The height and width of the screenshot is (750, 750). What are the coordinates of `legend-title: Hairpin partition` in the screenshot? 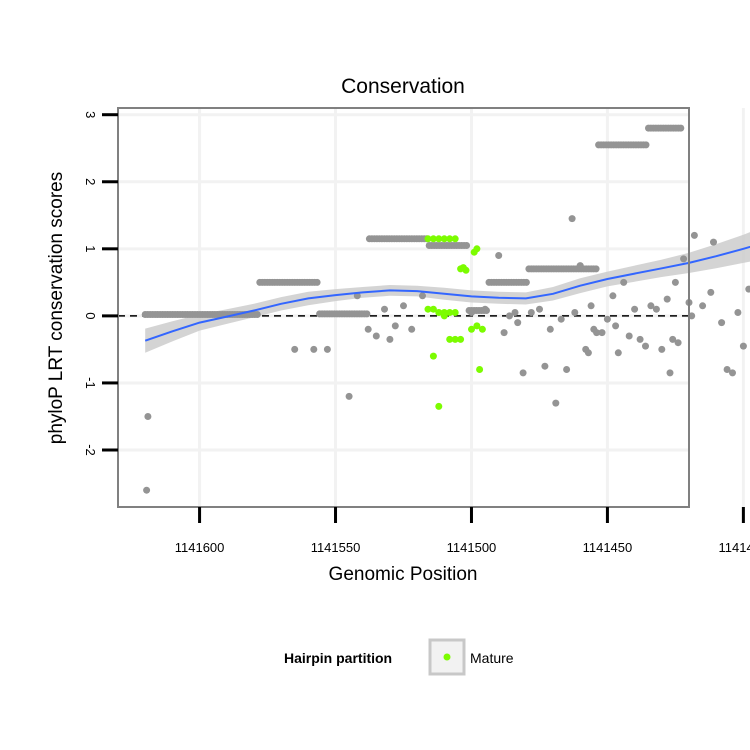 It's located at (338, 658).